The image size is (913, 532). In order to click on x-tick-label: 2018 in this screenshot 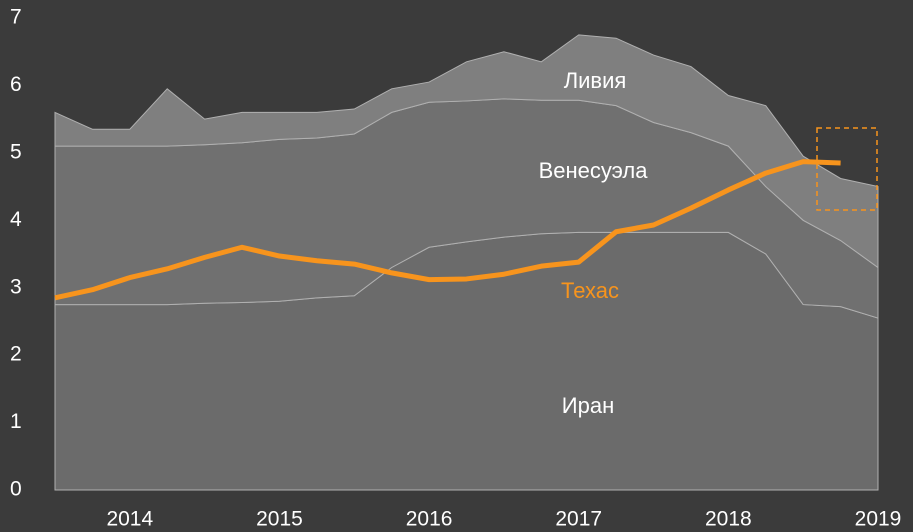, I will do `click(728, 519)`.